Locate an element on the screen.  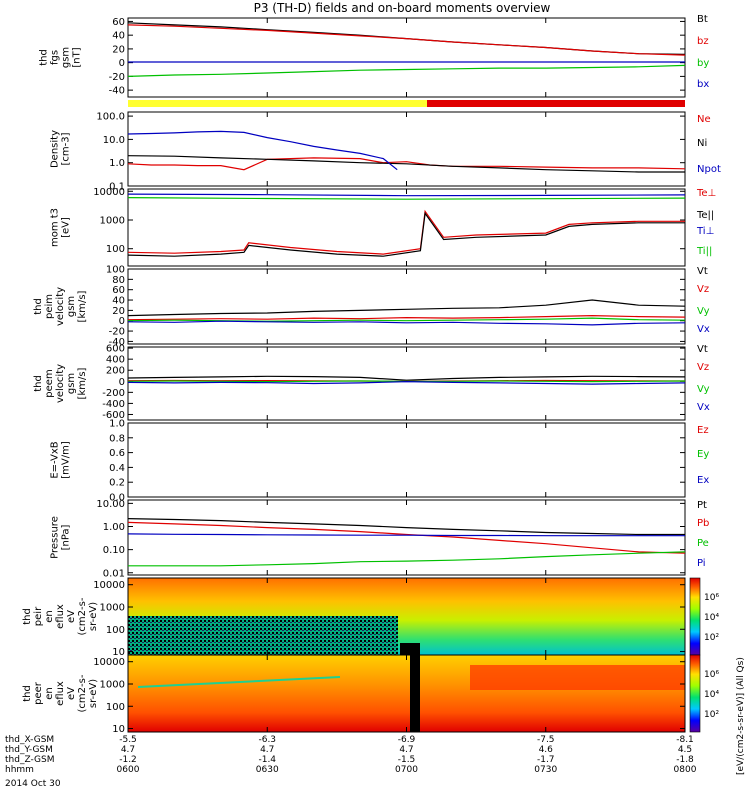
y-axis-label-line: [km/s] is located at coordinates (82, 383).